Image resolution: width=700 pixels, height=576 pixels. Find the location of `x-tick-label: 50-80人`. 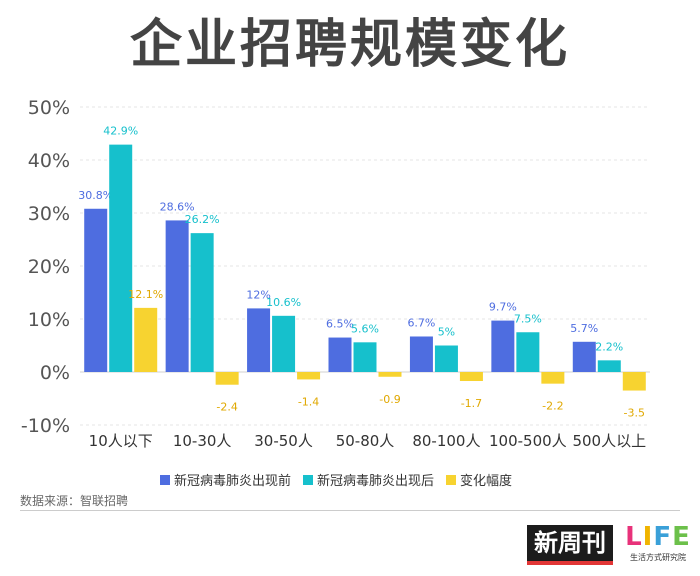

x-tick-label: 50-80人 is located at coordinates (365, 441).